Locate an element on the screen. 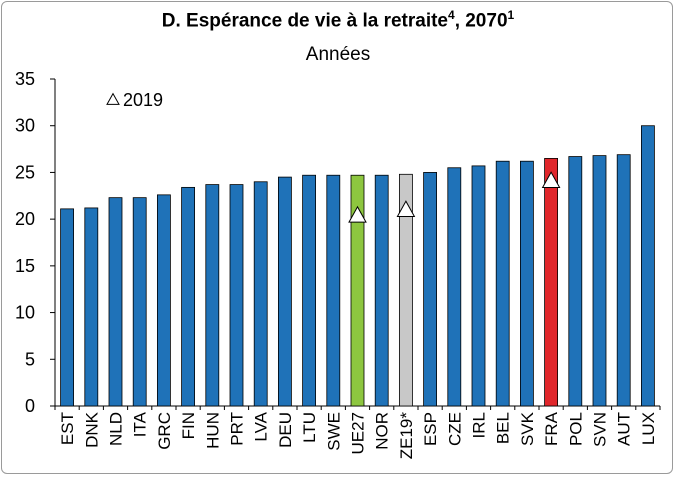 The width and height of the screenshot is (676, 477). legend-label: 2019 is located at coordinates (143, 100).